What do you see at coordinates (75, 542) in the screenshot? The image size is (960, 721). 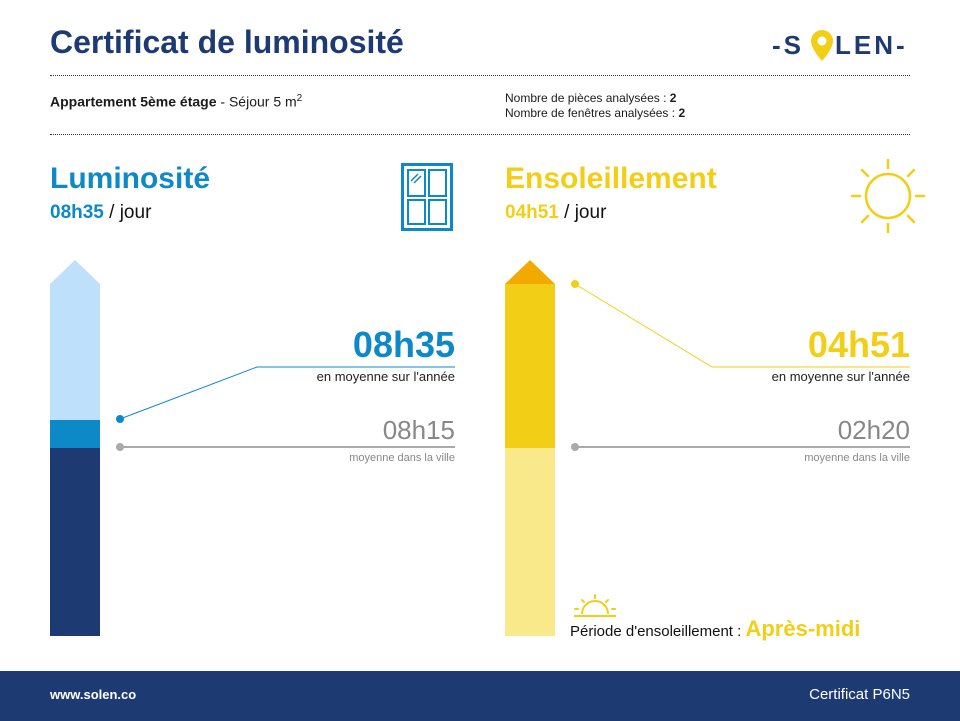 I see `luminosite-gauge-fill` at bounding box center [75, 542].